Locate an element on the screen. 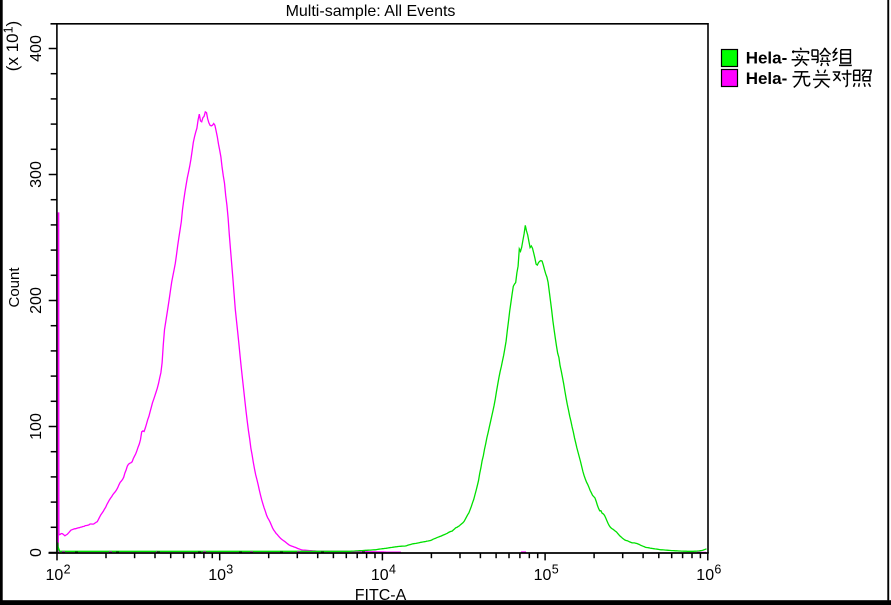  svg-text: 0 is located at coordinates (36, 552).